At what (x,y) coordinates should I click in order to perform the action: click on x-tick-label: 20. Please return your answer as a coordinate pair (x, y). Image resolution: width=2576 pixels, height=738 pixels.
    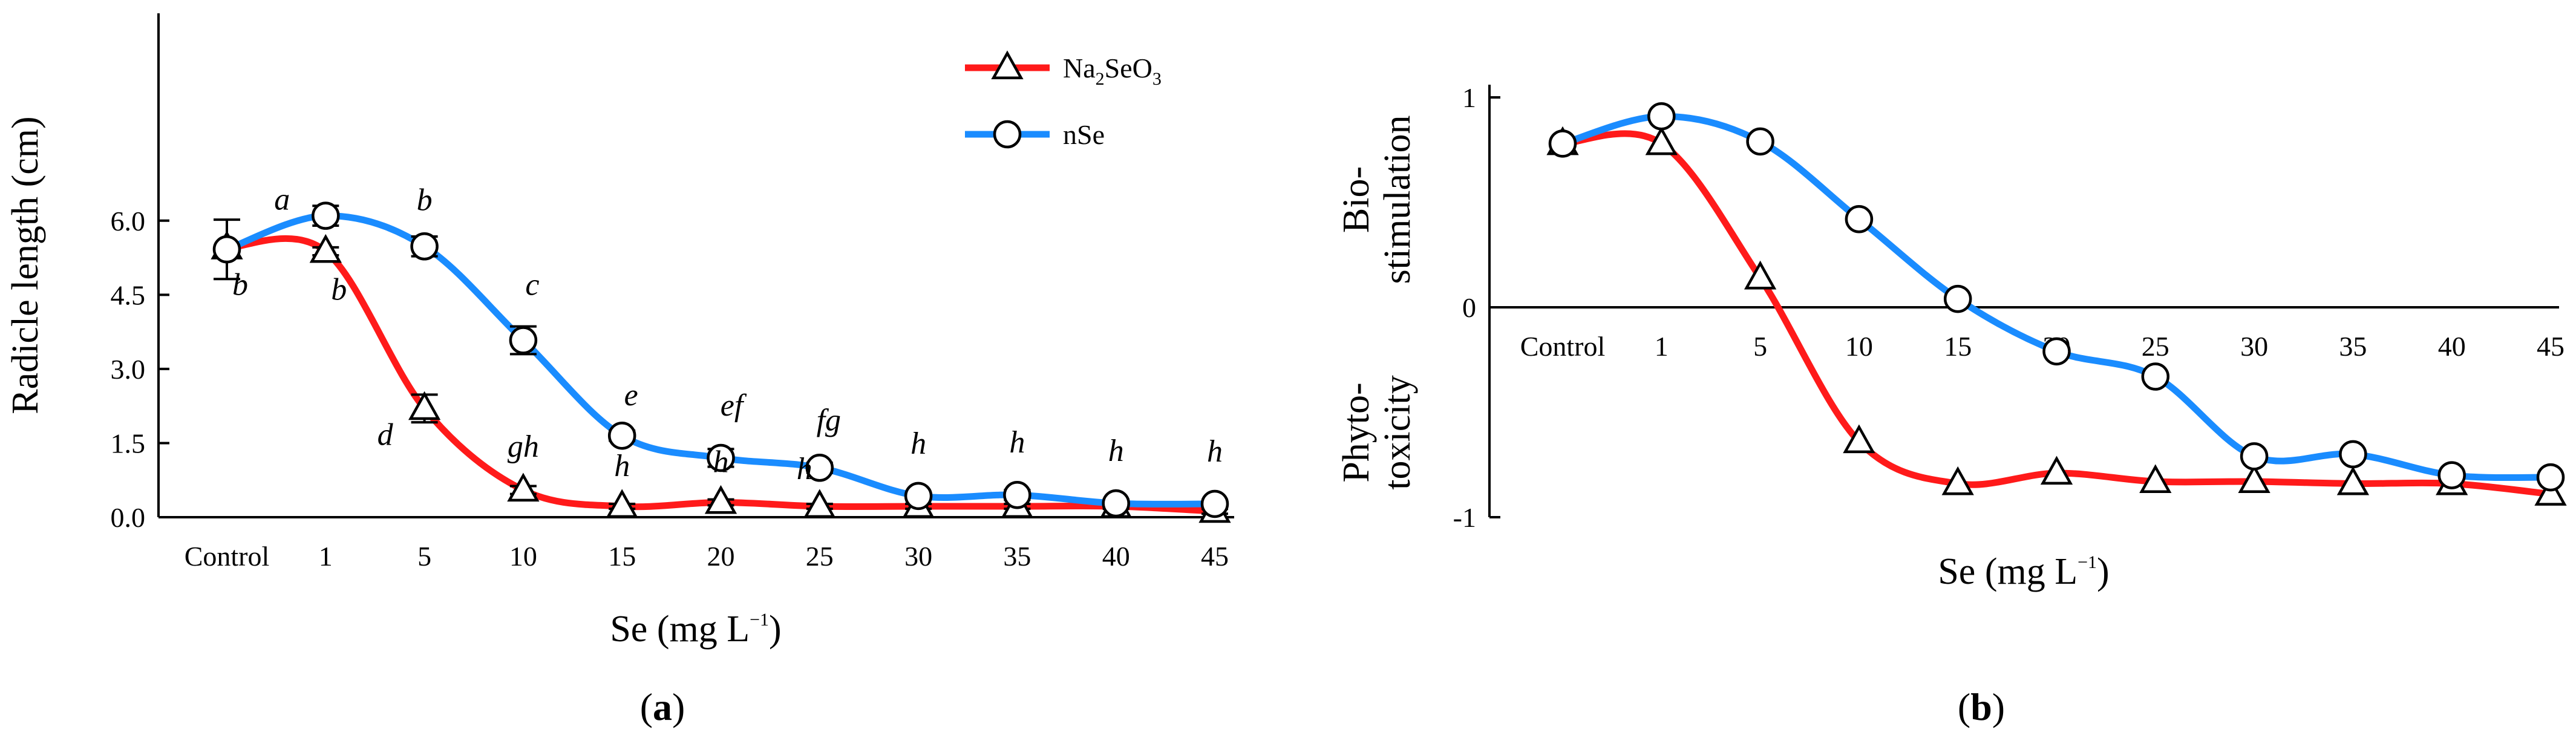
    Looking at the image, I should click on (721, 556).